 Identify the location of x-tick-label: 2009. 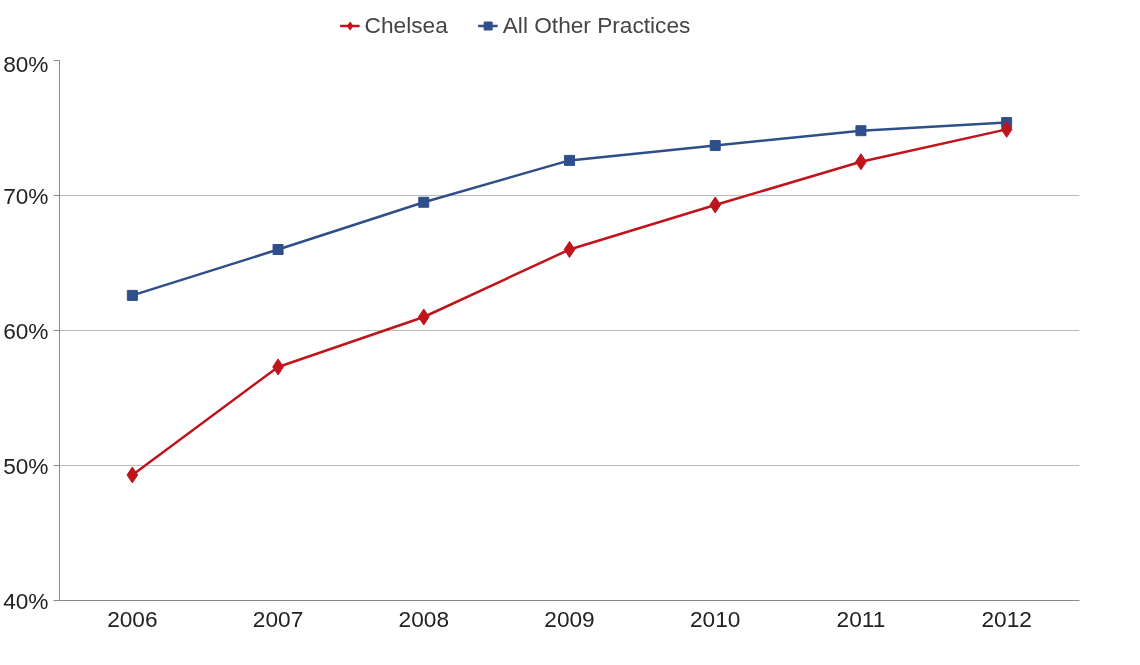
(569, 618).